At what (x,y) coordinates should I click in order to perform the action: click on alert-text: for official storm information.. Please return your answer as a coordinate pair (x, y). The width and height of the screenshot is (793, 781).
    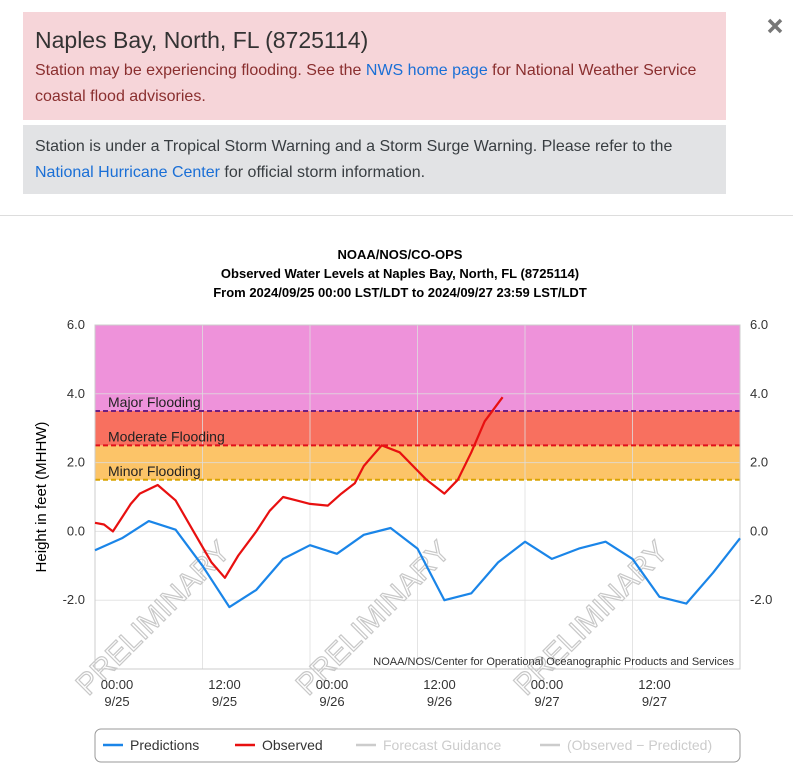
    Looking at the image, I should click on (322, 172).